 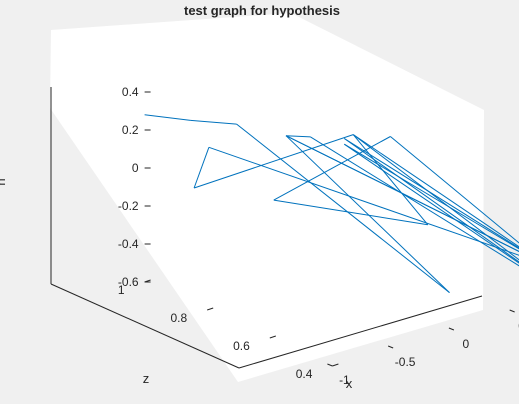 I want to click on z-tick-label: 0.6, so click(x=241, y=346).